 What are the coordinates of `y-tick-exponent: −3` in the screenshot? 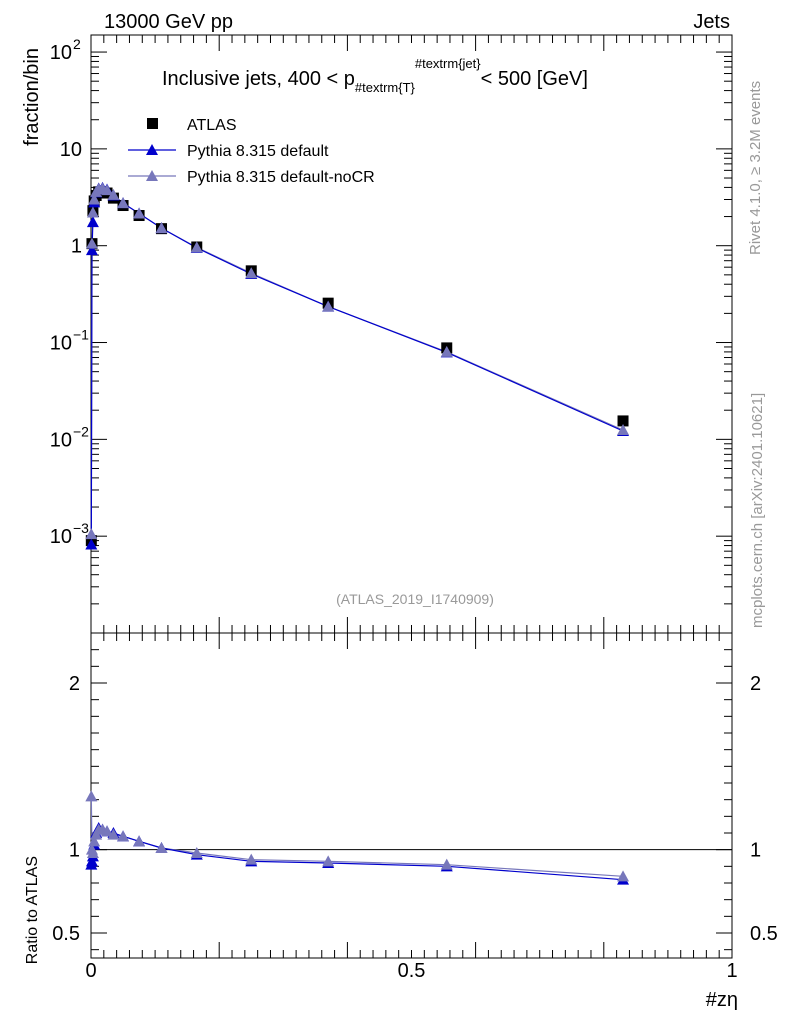 It's located at (81, 528).